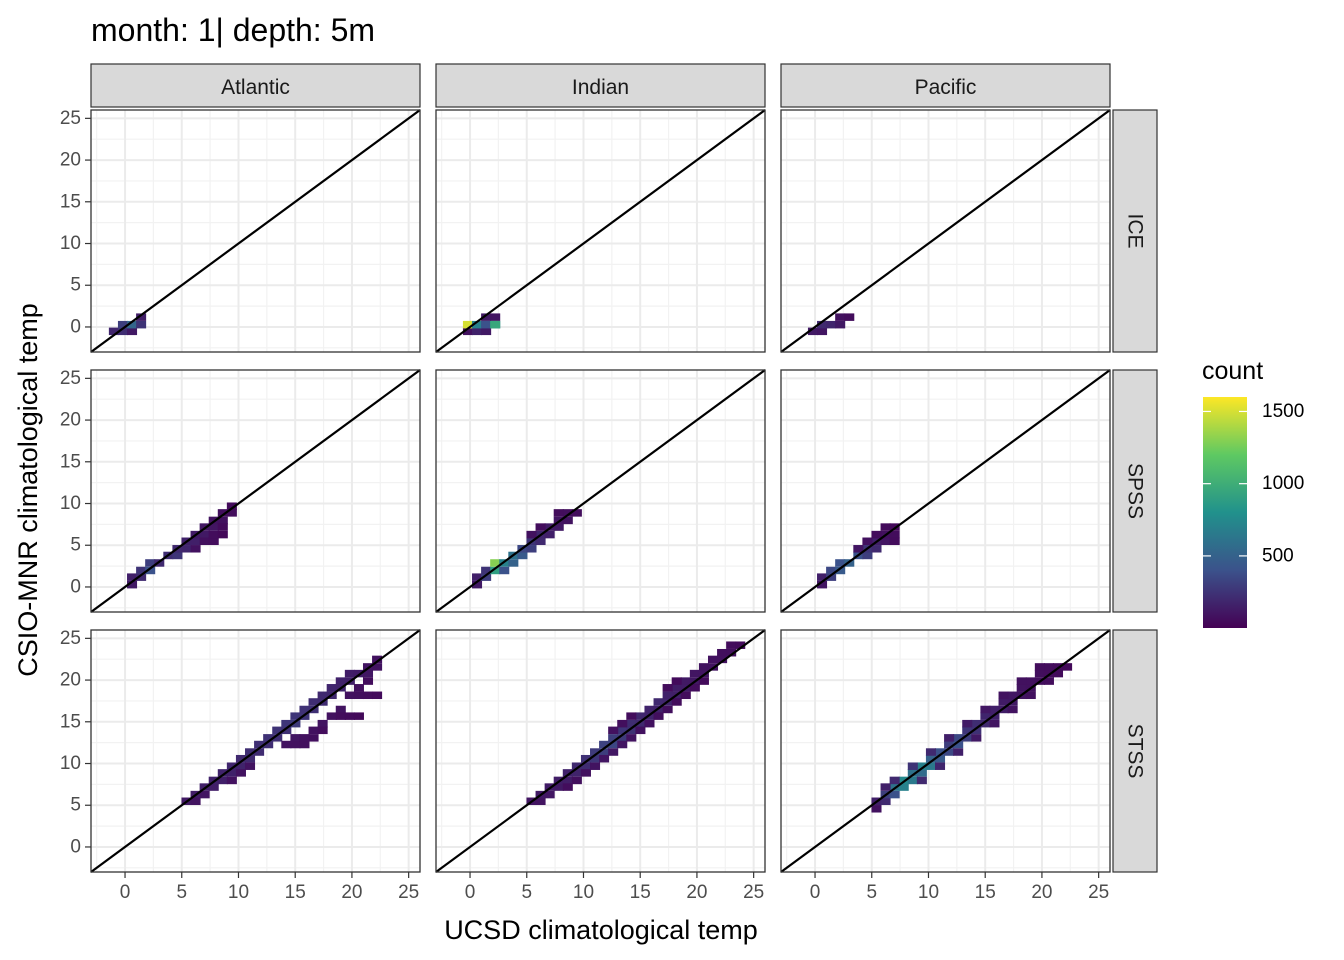 The width and height of the screenshot is (1344, 960). Describe the element at coordinates (255, 87) in the screenshot. I see `strip-label-atlantic: Atlantic` at that location.